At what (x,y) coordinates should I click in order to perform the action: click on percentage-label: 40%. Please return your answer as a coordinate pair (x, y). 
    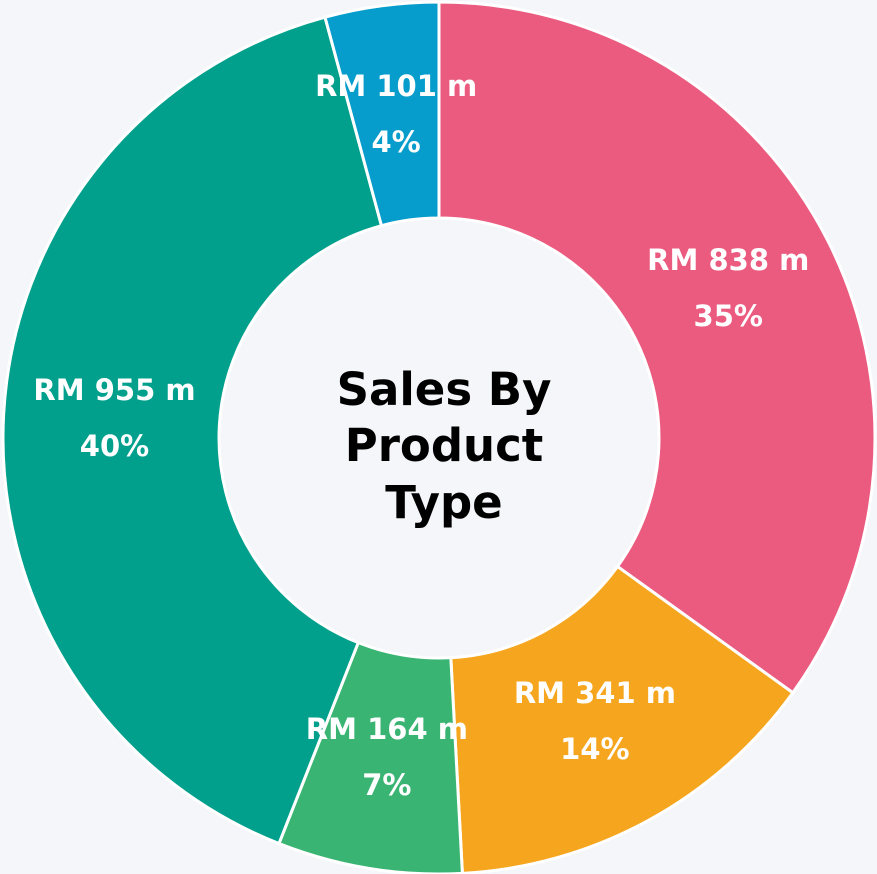
    Looking at the image, I should click on (114, 446).